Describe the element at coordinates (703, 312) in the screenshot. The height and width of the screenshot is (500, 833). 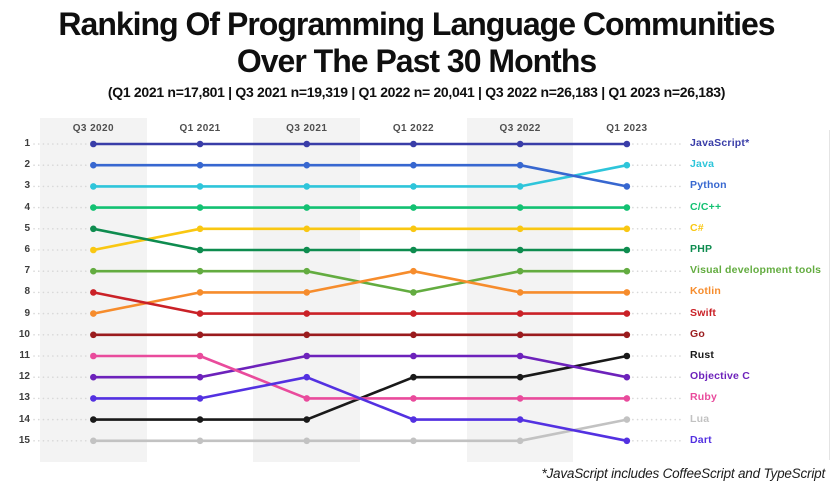
I see `legend-item-swift: Swift` at that location.